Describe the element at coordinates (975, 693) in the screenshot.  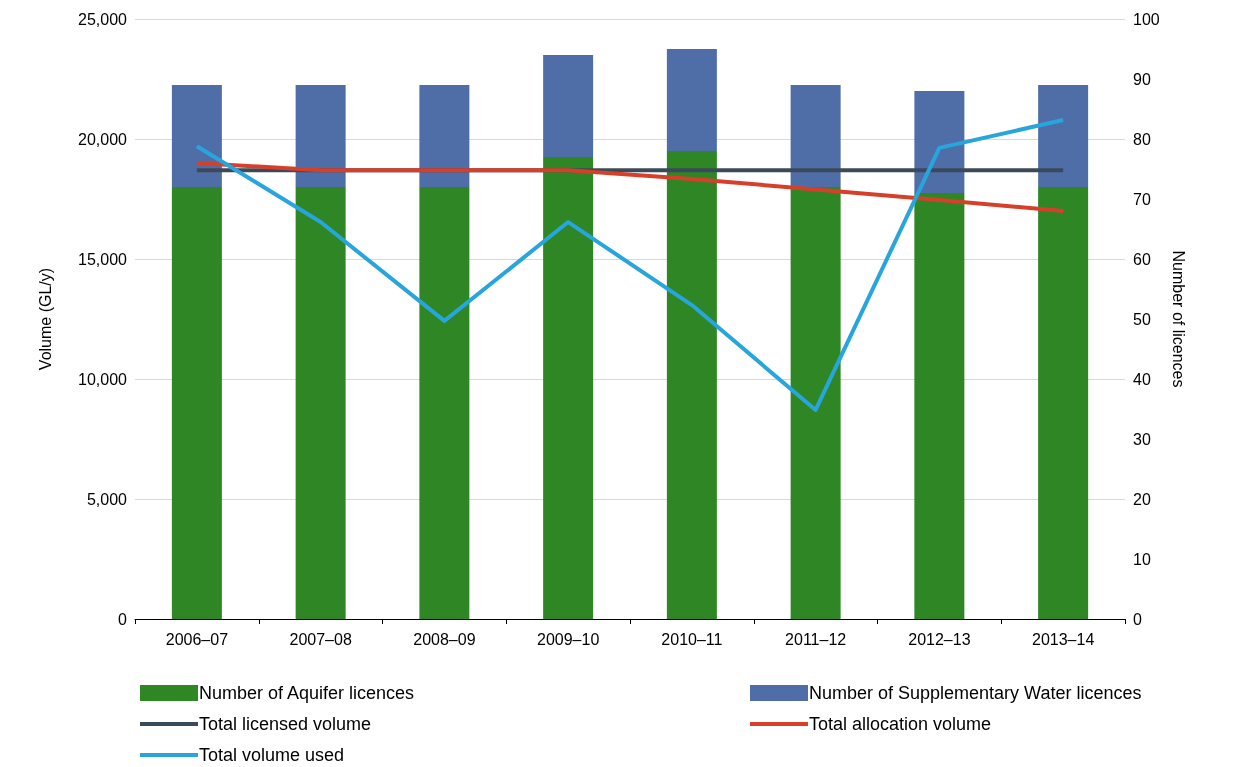
I see `legend-label: Number of Supplementary Water licences` at that location.